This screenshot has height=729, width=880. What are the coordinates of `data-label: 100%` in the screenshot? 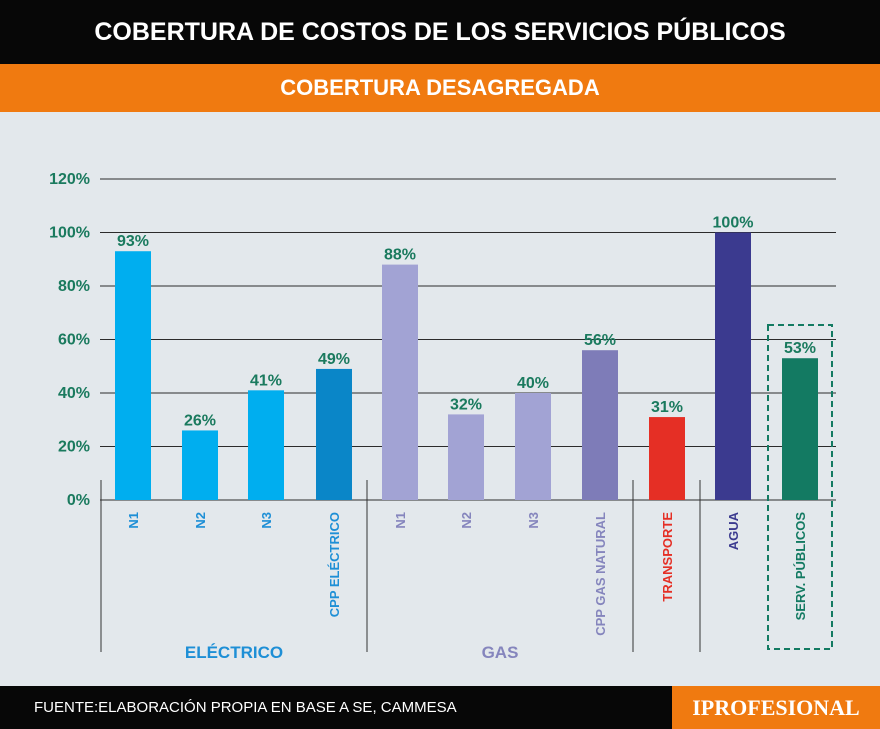 It's located at (733, 223).